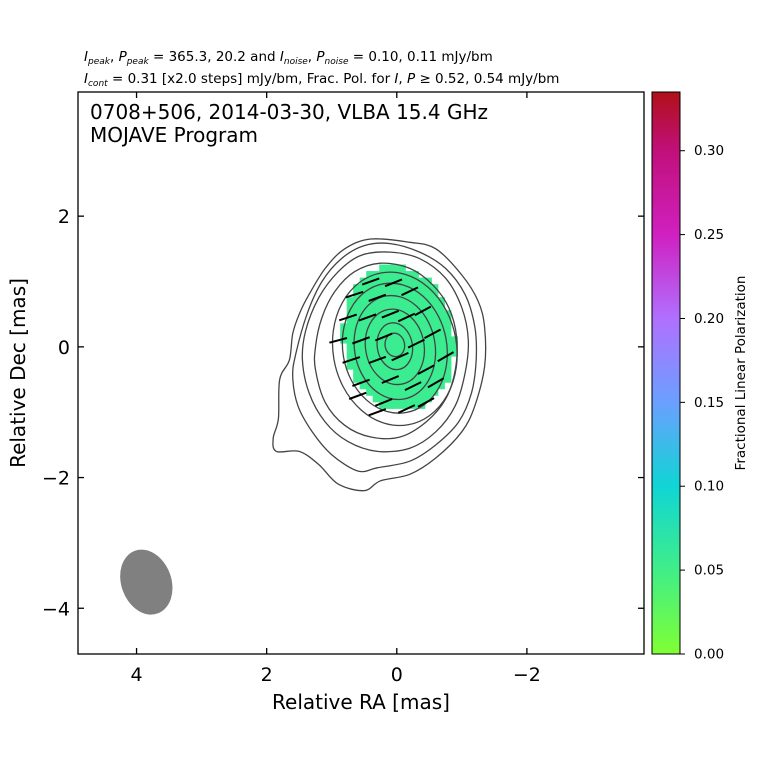 Image resolution: width=760 pixels, height=760 pixels. Describe the element at coordinates (709, 487) in the screenshot. I see `colorbar-tick-label: 0.10` at that location.